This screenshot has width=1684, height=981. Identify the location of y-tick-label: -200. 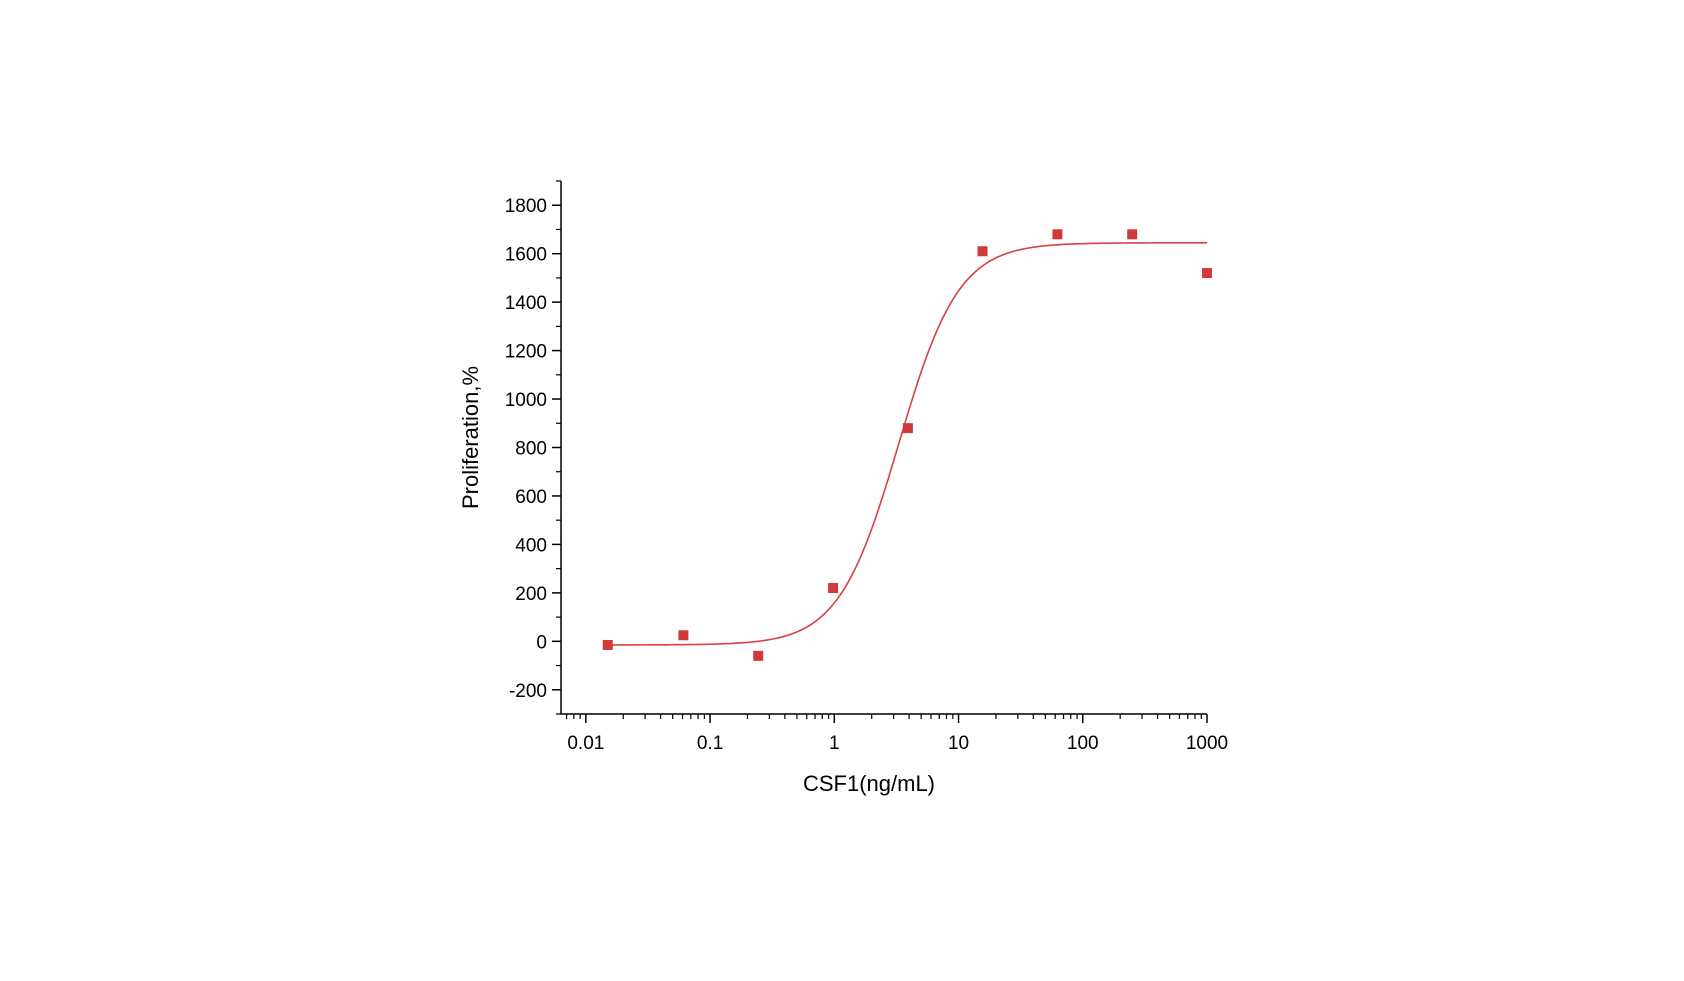
(528, 691).